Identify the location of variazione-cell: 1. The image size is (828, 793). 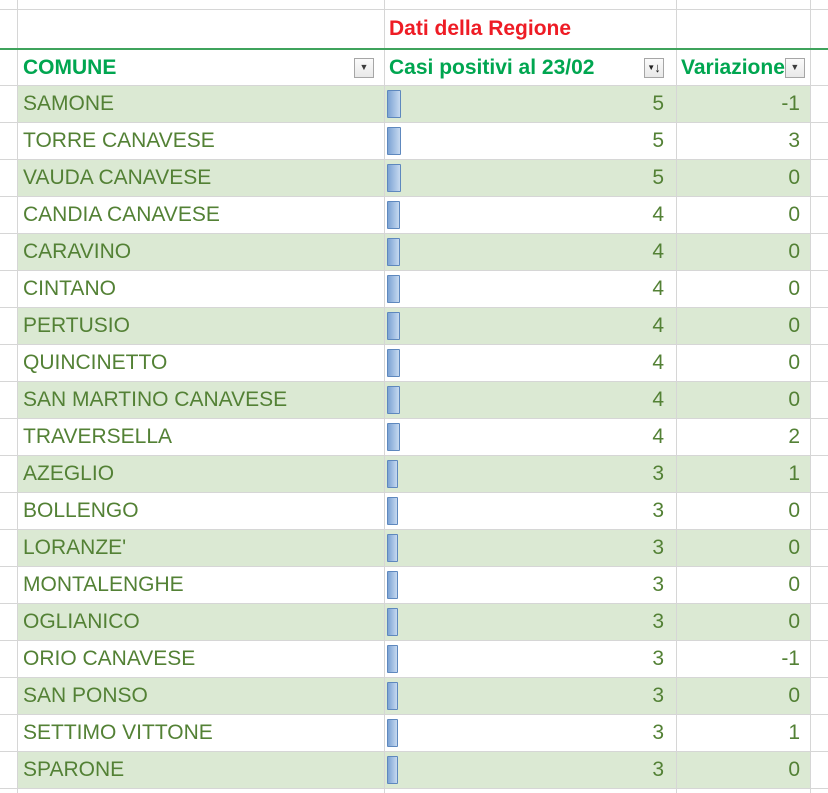
(744, 474).